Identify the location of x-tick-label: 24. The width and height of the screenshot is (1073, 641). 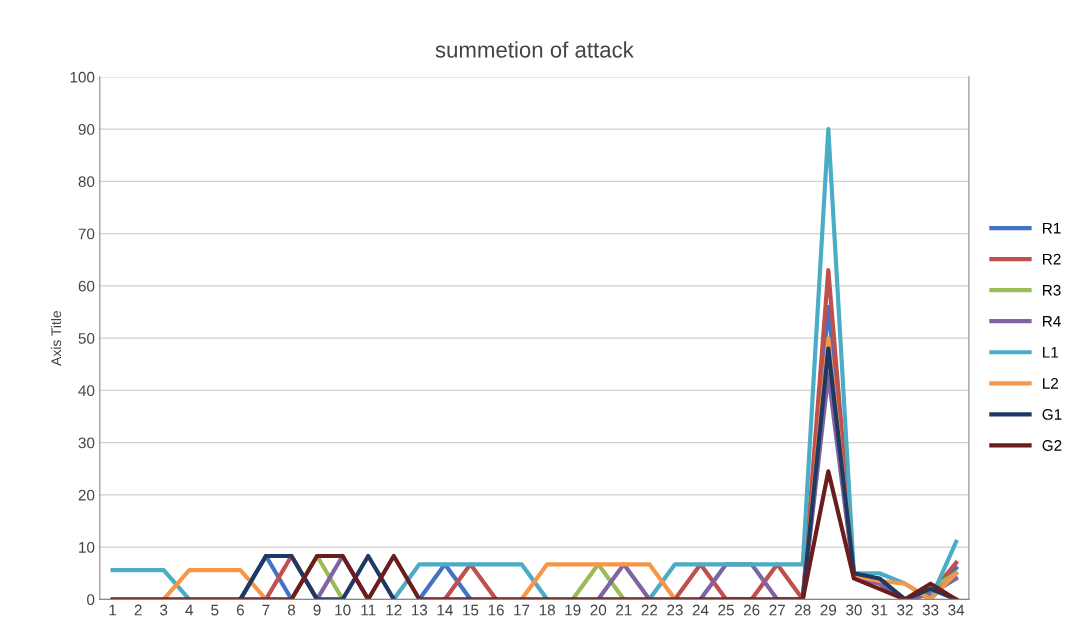
(700, 610).